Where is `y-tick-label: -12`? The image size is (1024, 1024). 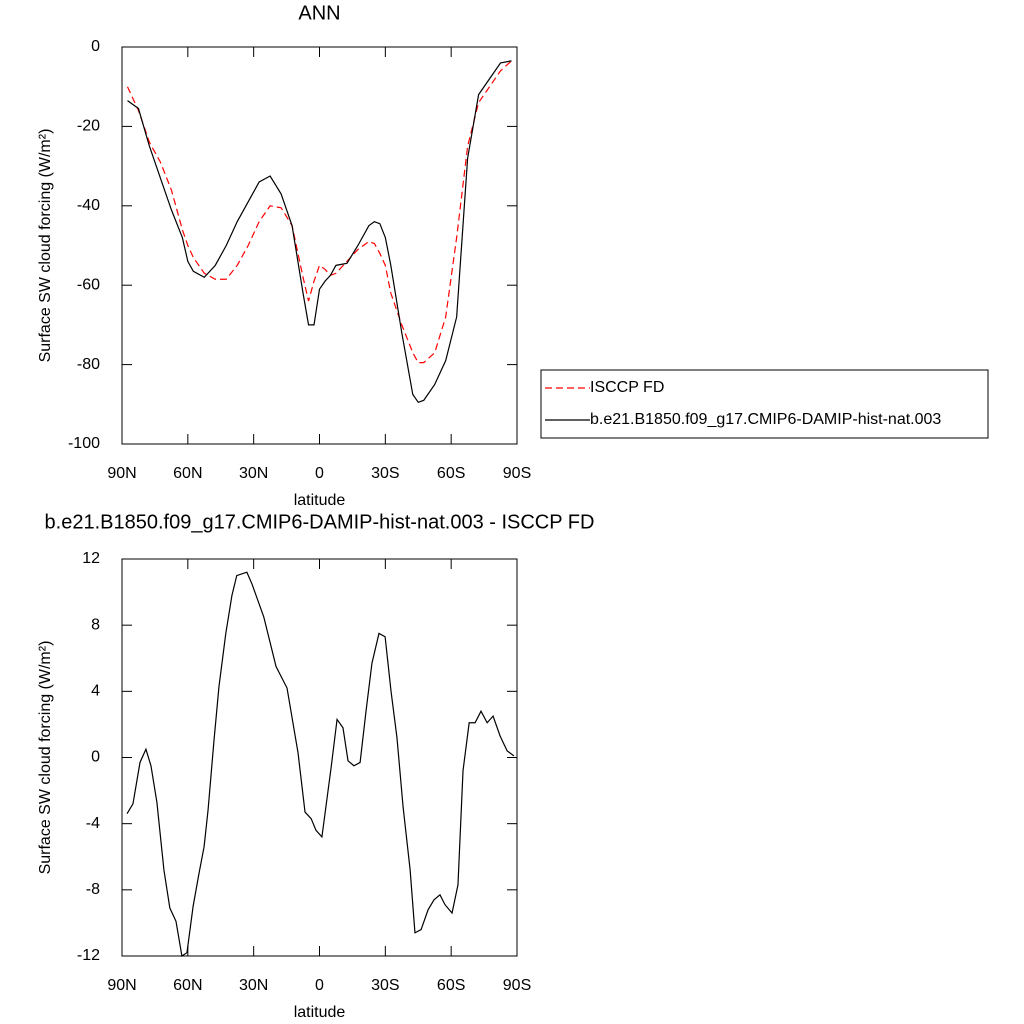
y-tick-label: -12 is located at coordinates (88, 955).